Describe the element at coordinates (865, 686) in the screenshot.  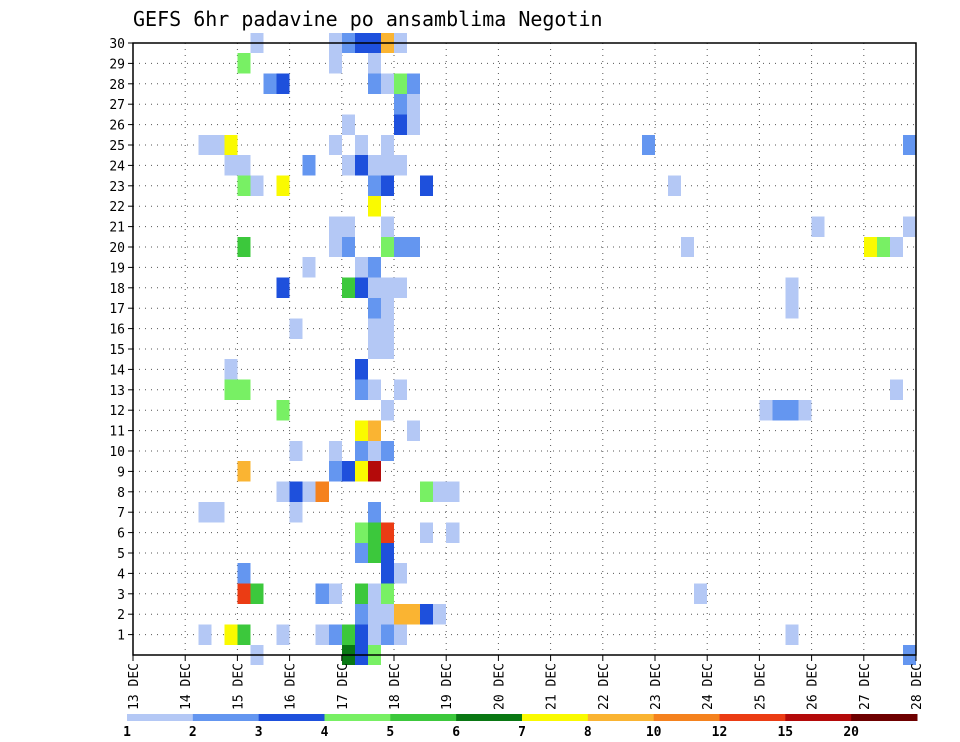
I see `x-tick-label: 27 DEC` at that location.